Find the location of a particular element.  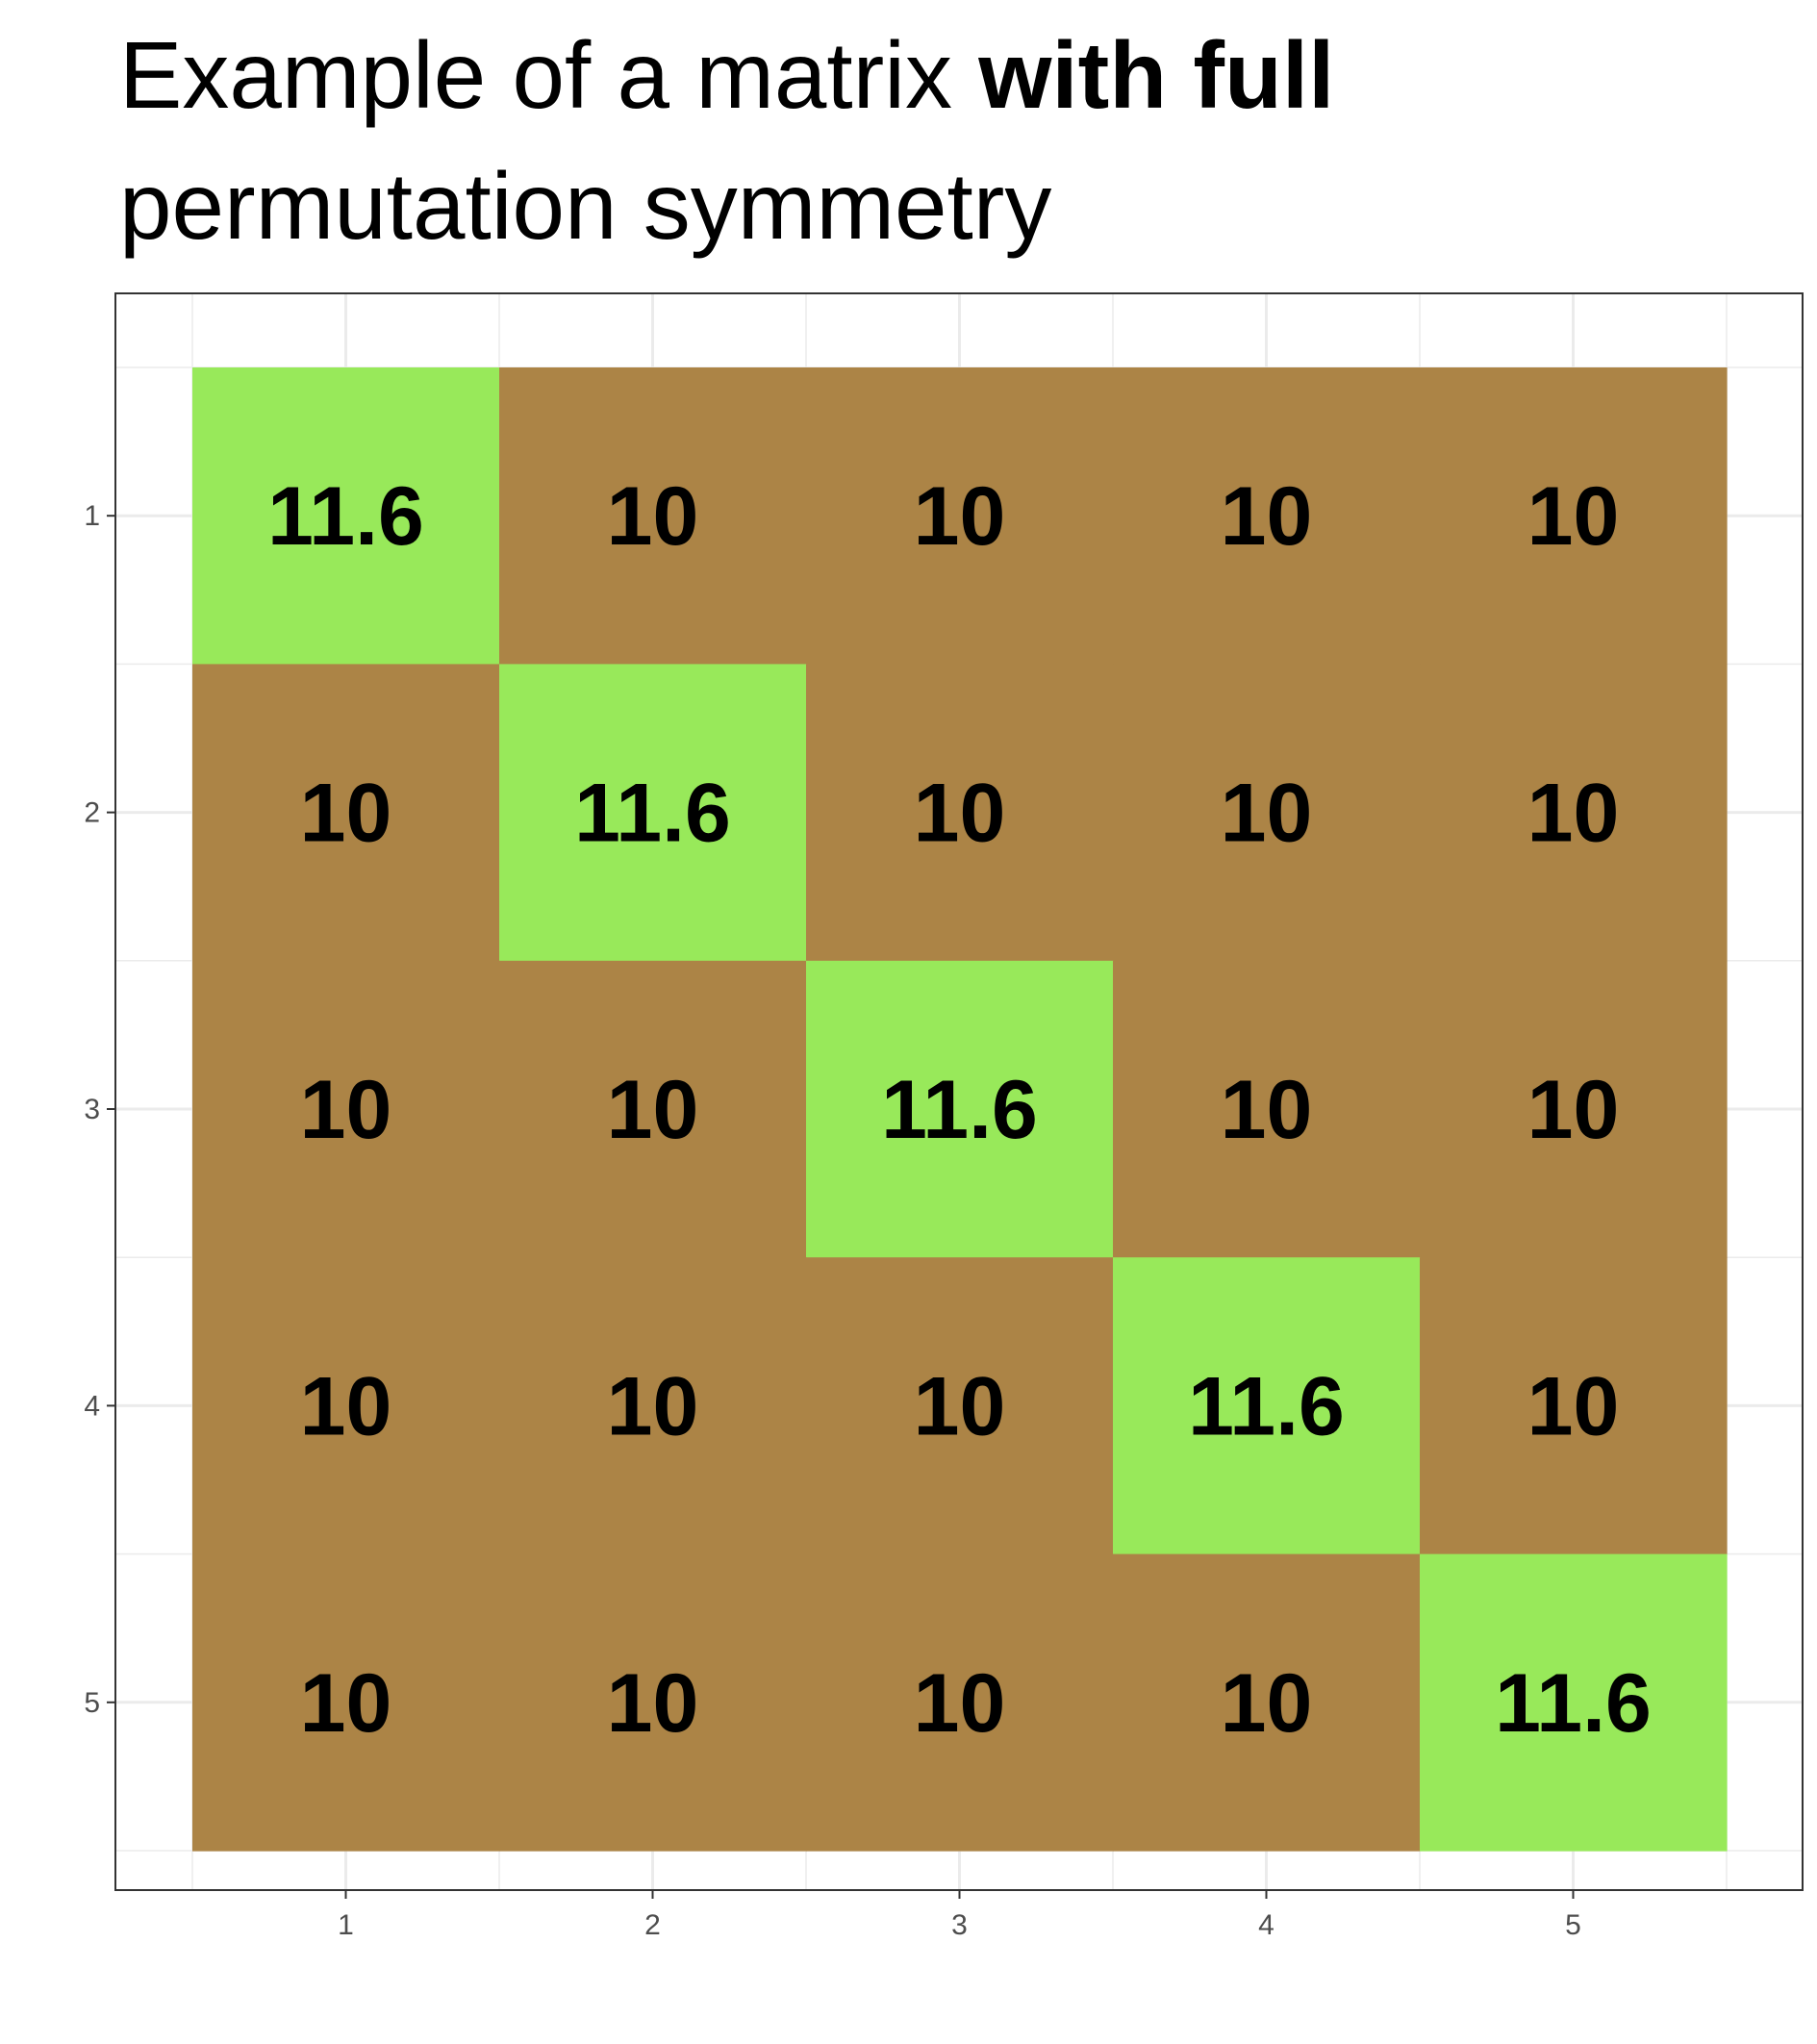

heatmap-cell-r2-c3 is located at coordinates (960, 813).